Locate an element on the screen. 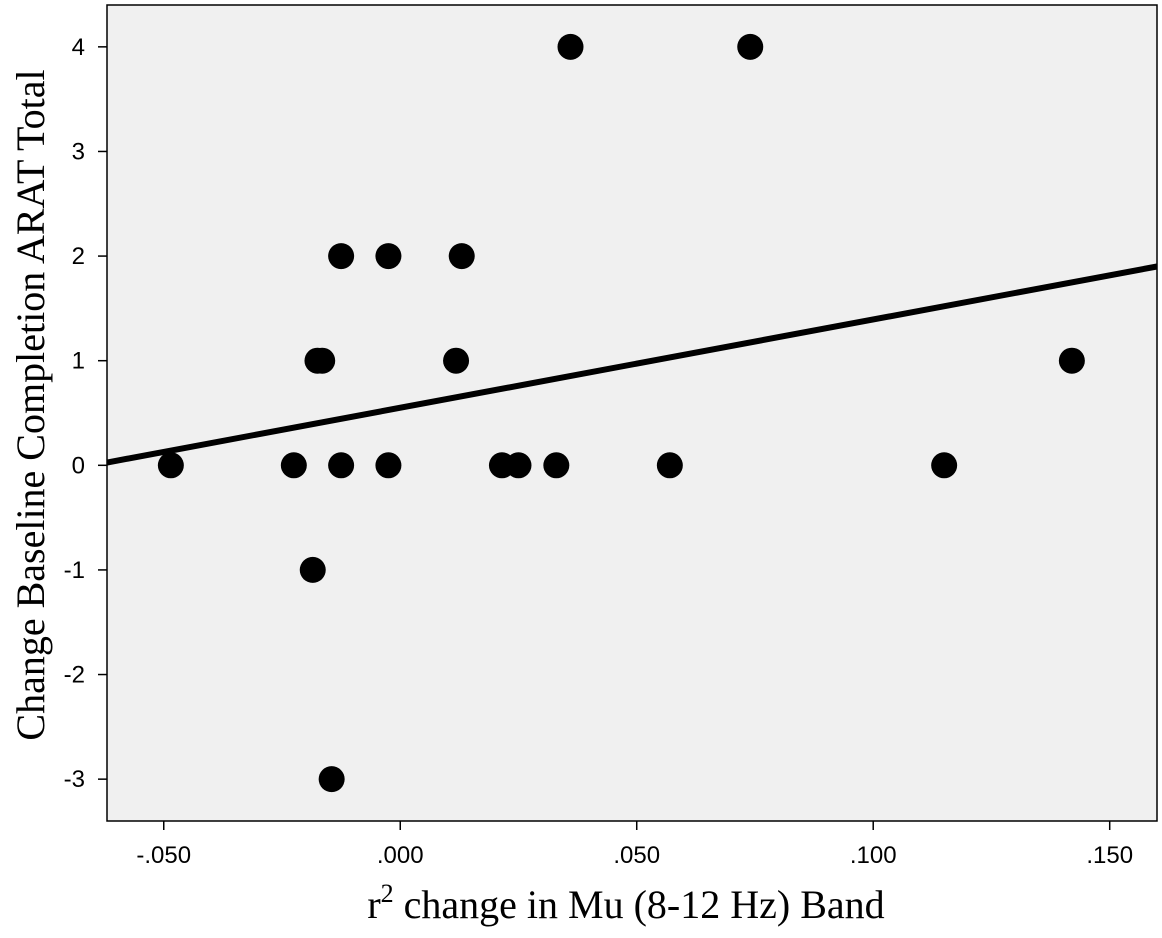 Image resolution: width=1162 pixels, height=938 pixels. x-tick-label: .100 is located at coordinates (873, 855).